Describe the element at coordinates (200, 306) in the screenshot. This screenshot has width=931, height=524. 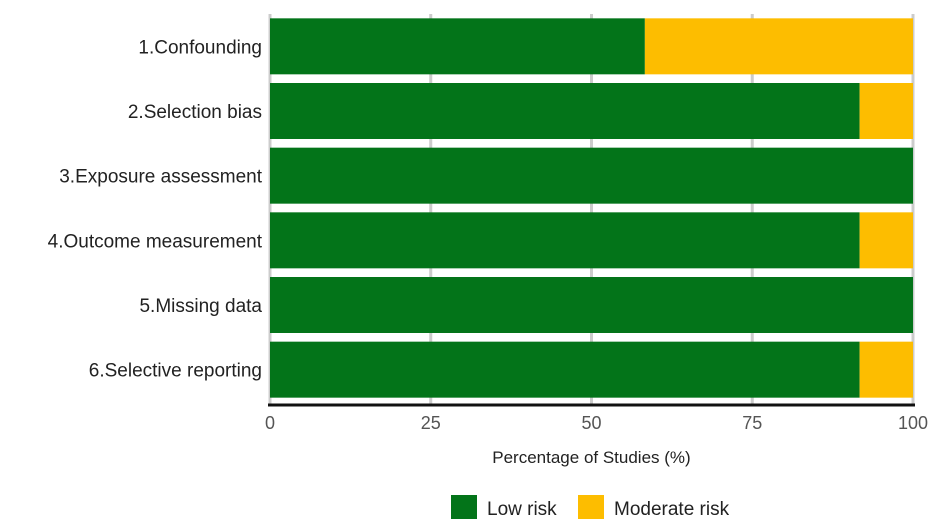
I see `category-label-5: 5.Missing data` at that location.